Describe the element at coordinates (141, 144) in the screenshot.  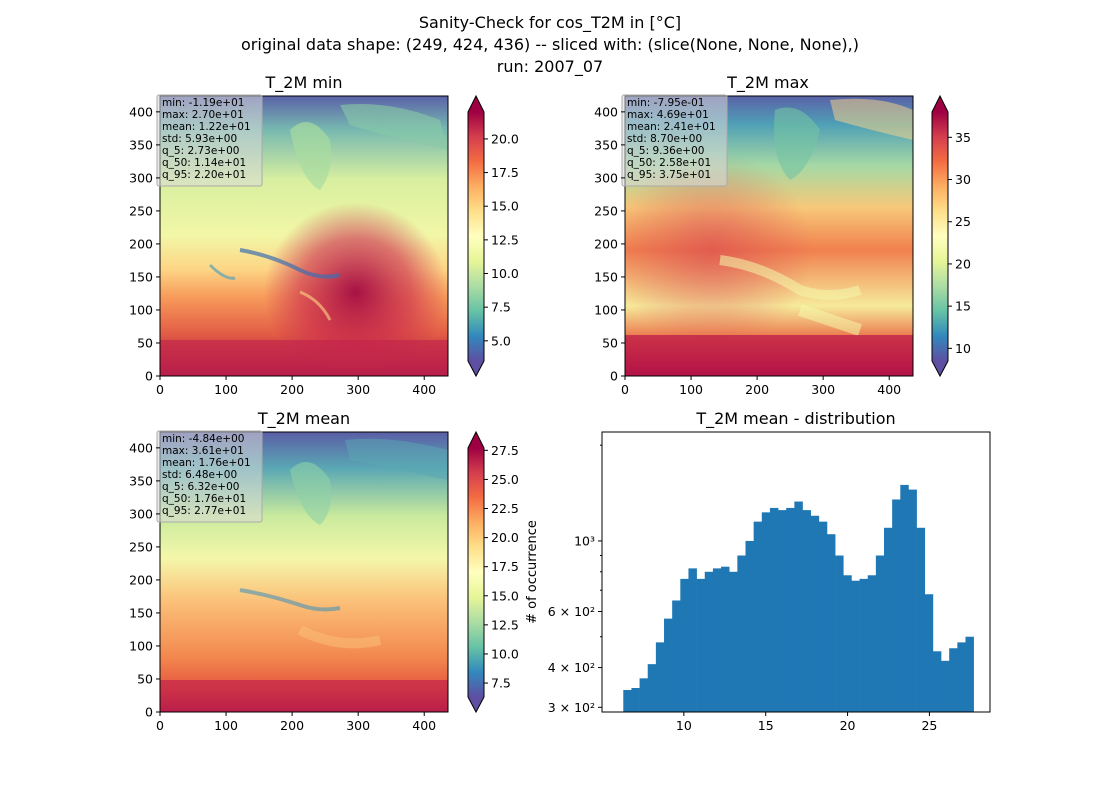
I see `y-tick-label: 350` at that location.